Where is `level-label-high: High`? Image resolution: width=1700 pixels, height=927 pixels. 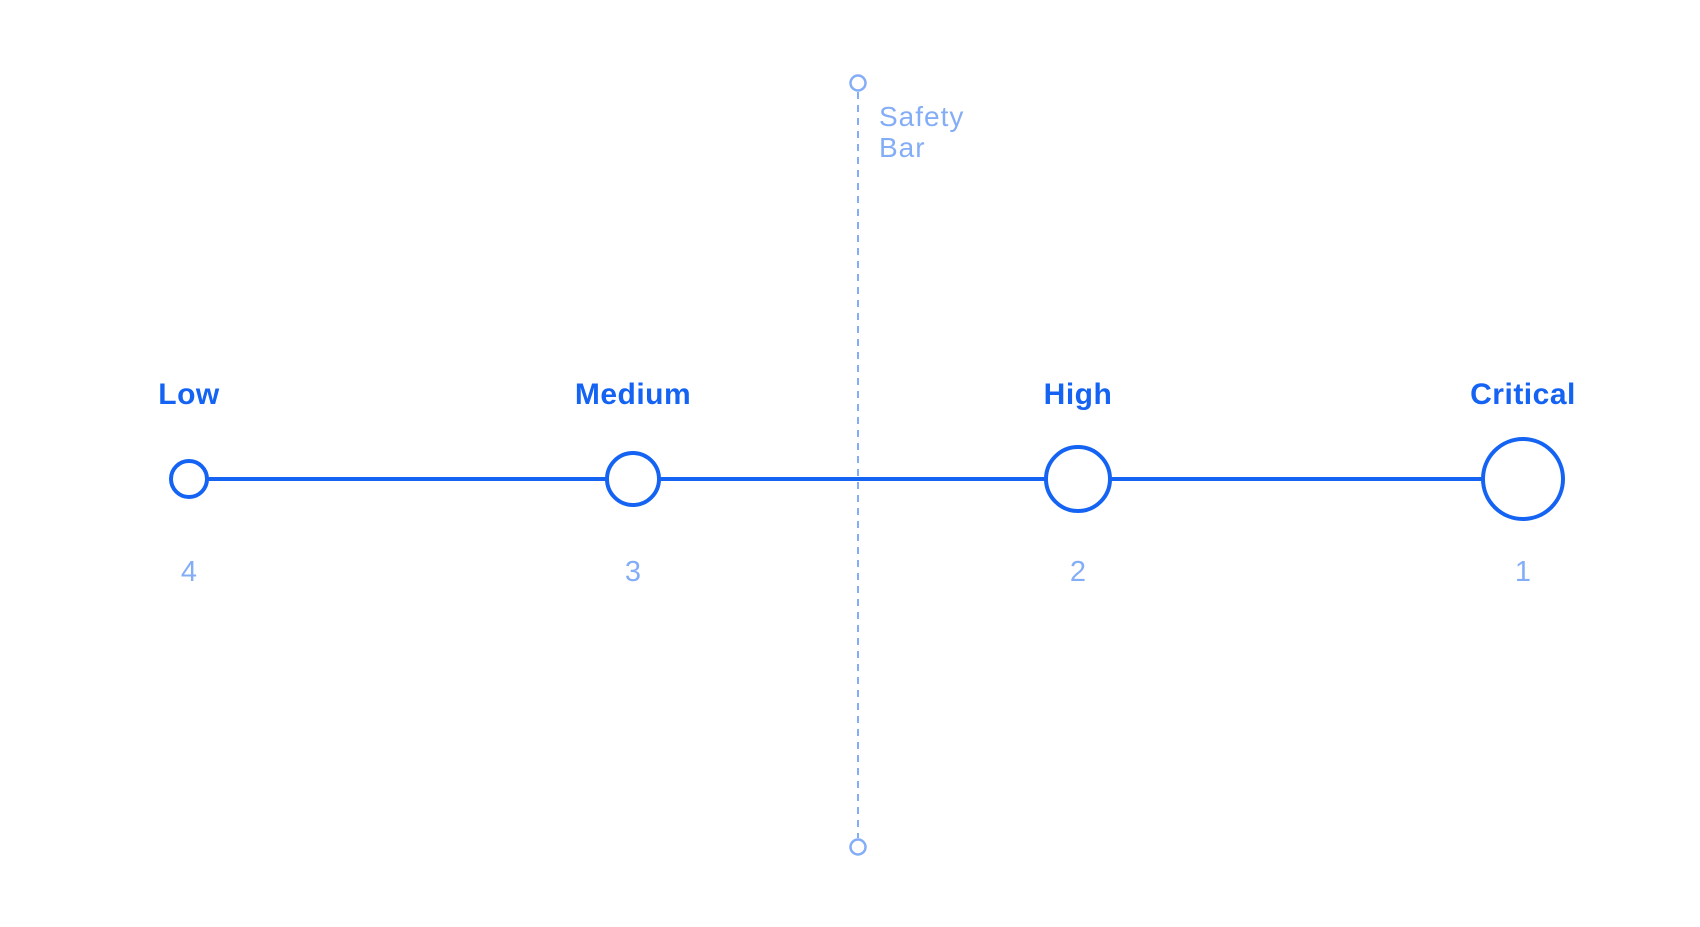 level-label-high: High is located at coordinates (1078, 394).